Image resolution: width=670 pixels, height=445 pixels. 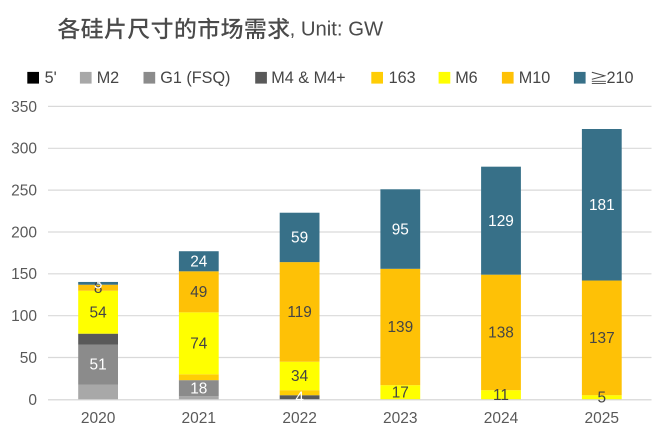 I want to click on svg-text: 2022, so click(x=299, y=418).